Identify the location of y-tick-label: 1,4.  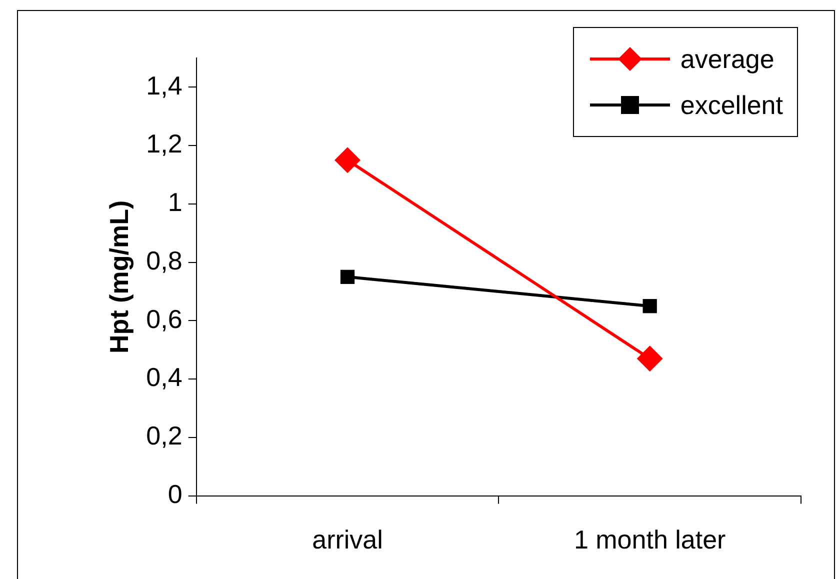
(164, 85).